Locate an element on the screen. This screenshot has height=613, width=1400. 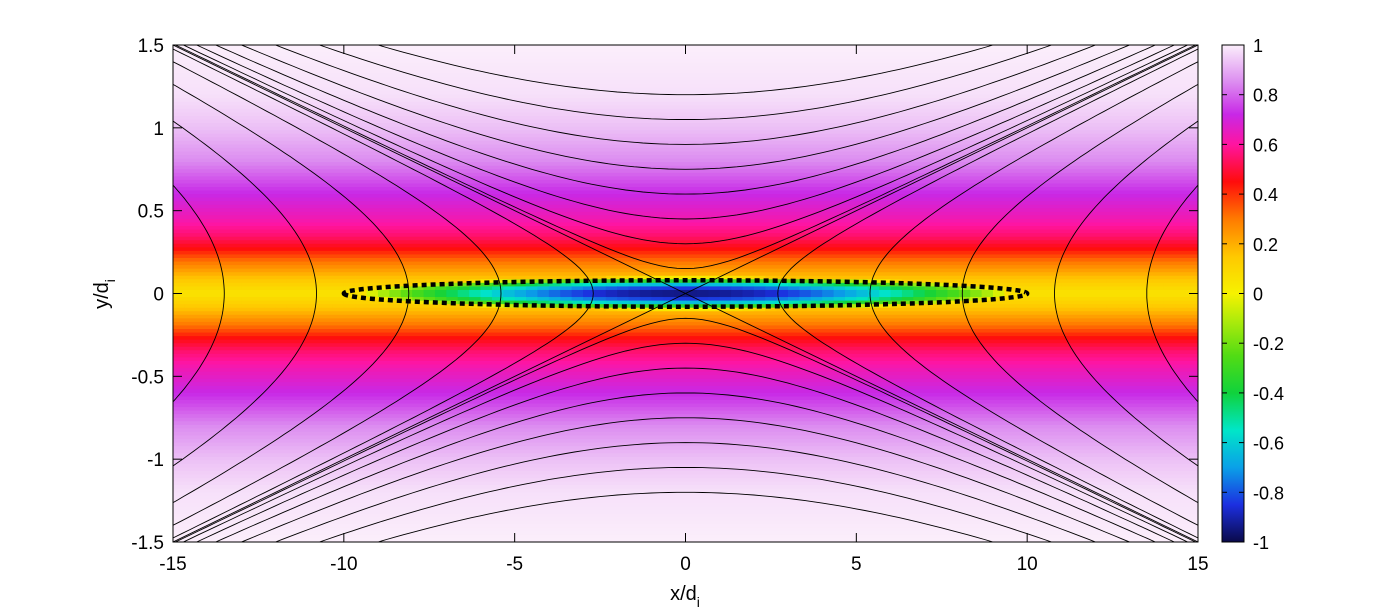
y-tick-label: 0.5 is located at coordinates (151, 212).